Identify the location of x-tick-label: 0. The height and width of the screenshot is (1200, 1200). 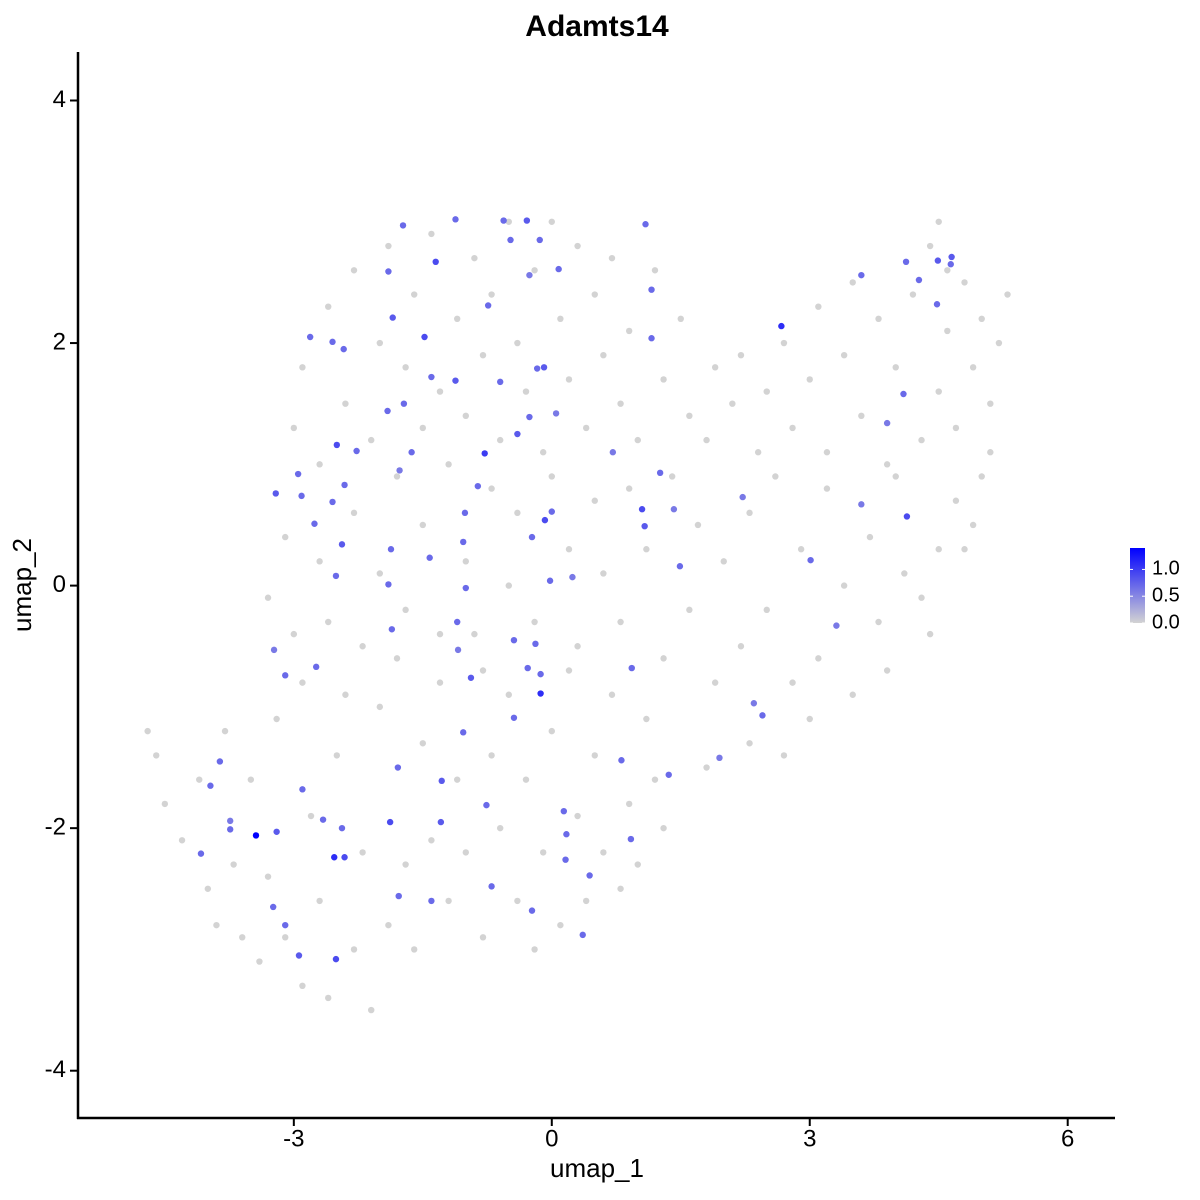
(551, 1138).